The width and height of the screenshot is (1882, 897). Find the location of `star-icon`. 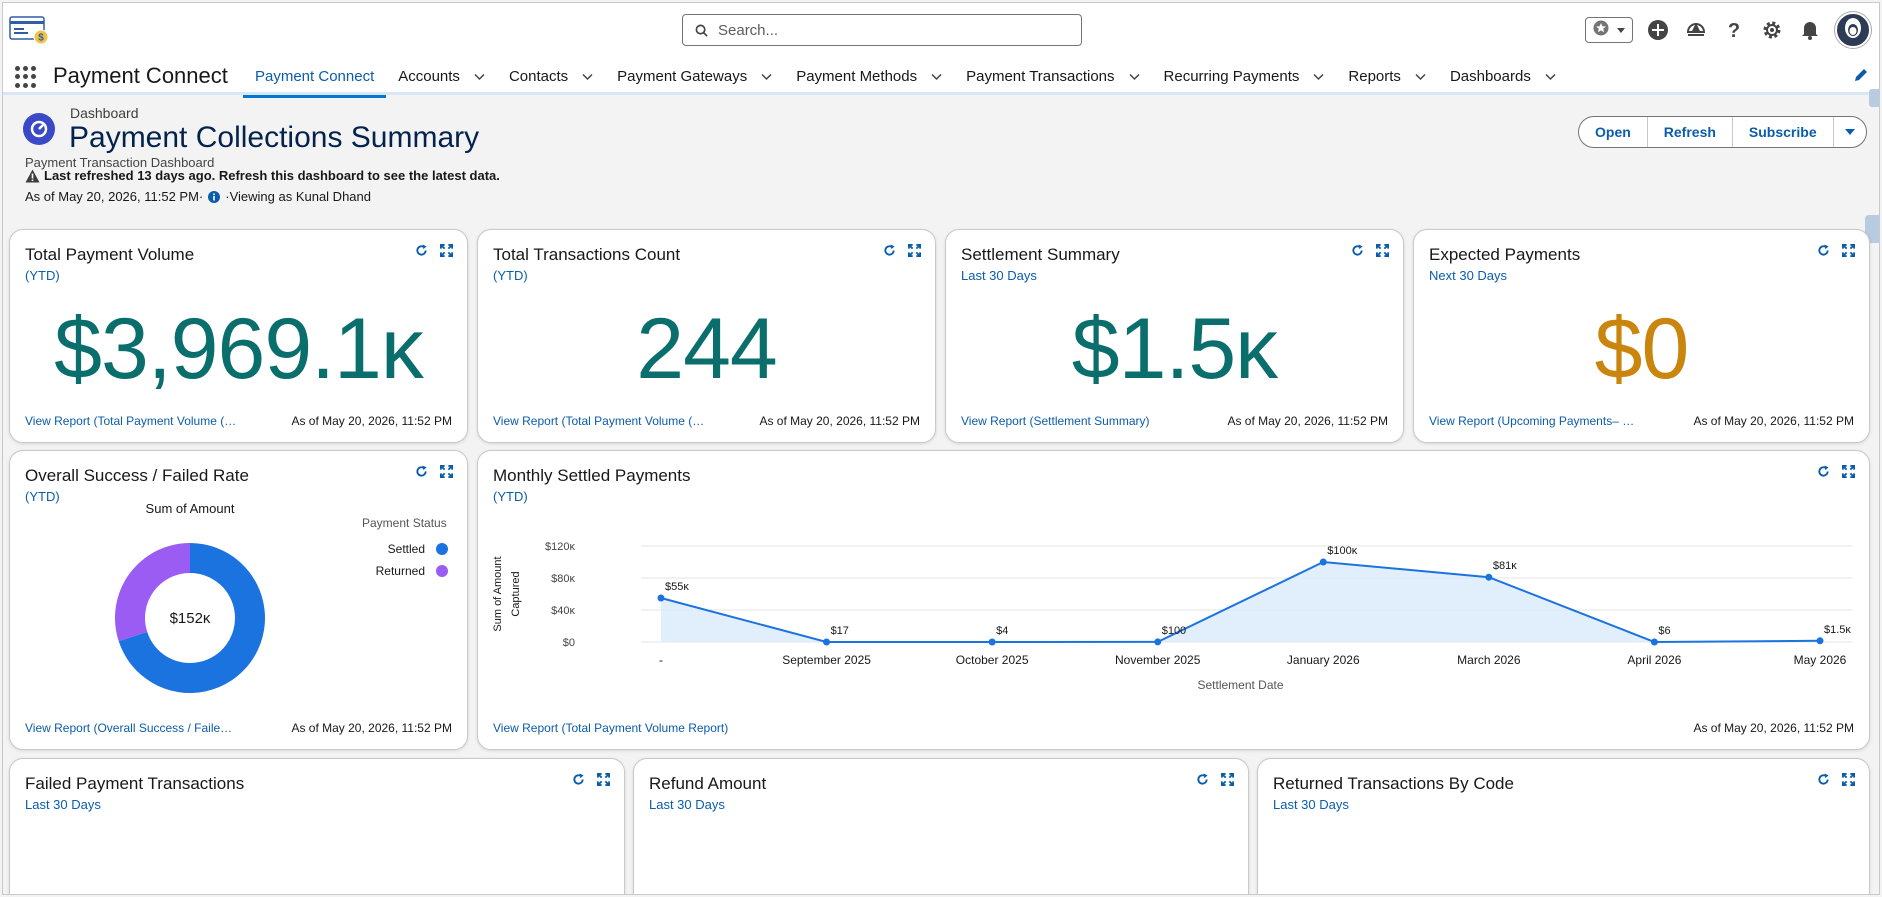

star-icon is located at coordinates (1601, 30).